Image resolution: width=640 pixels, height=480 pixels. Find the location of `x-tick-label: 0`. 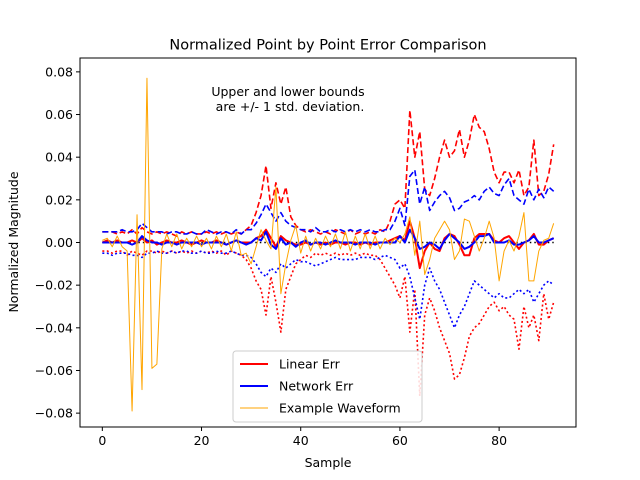

x-tick-label: 0 is located at coordinates (102, 440).